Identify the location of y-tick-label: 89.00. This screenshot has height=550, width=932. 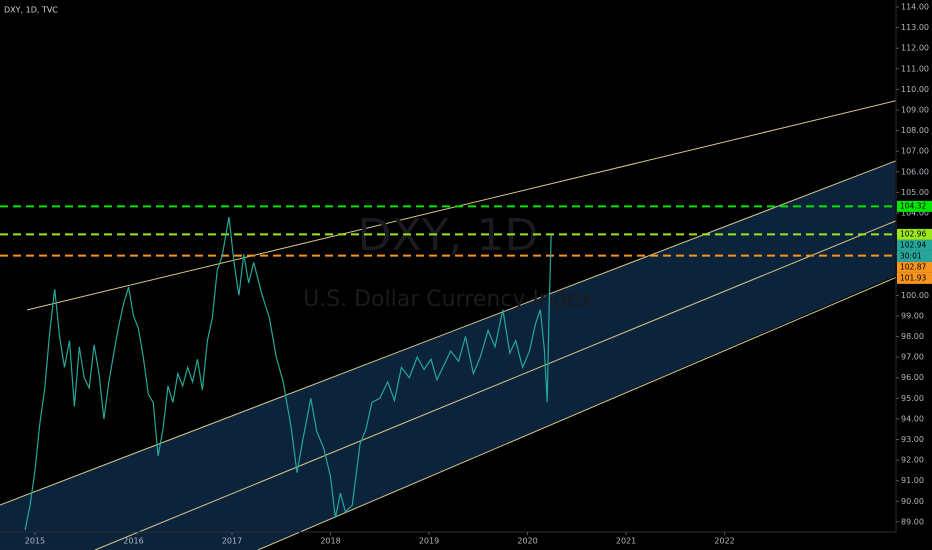
(912, 521).